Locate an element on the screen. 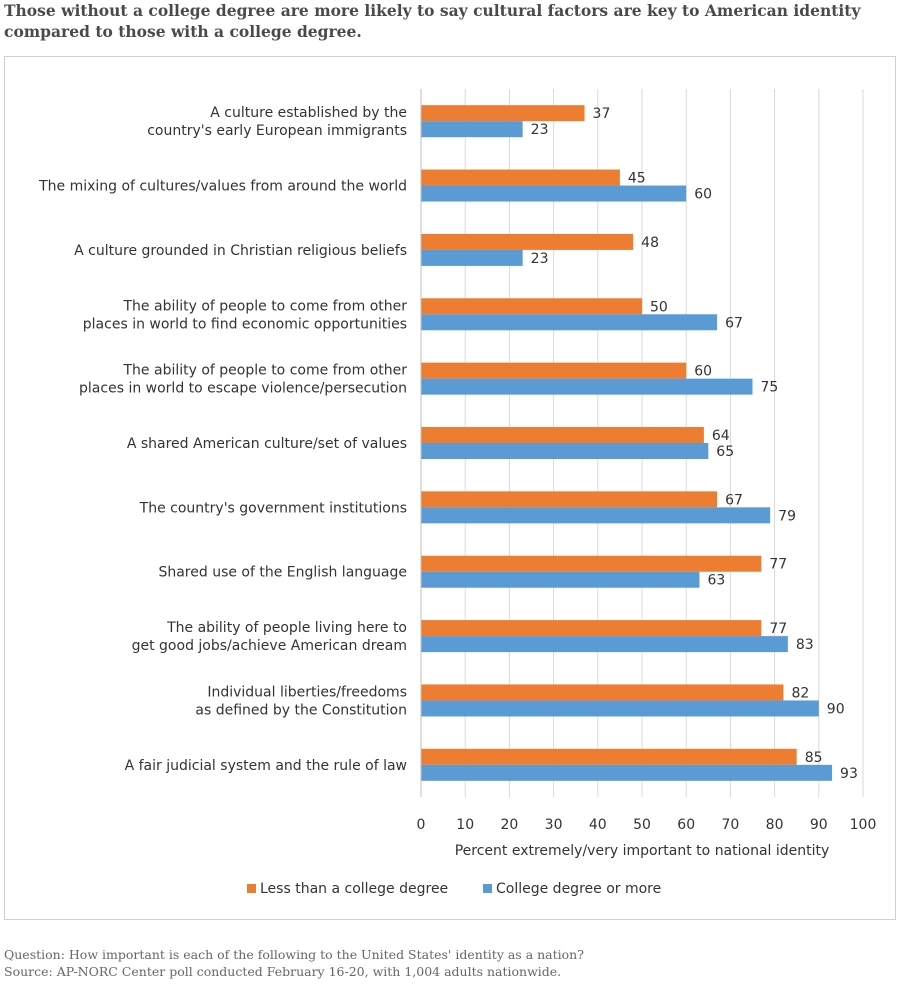 Image resolution: width=900 pixels, height=985 pixels. x-tick-label: 20 is located at coordinates (509, 825).